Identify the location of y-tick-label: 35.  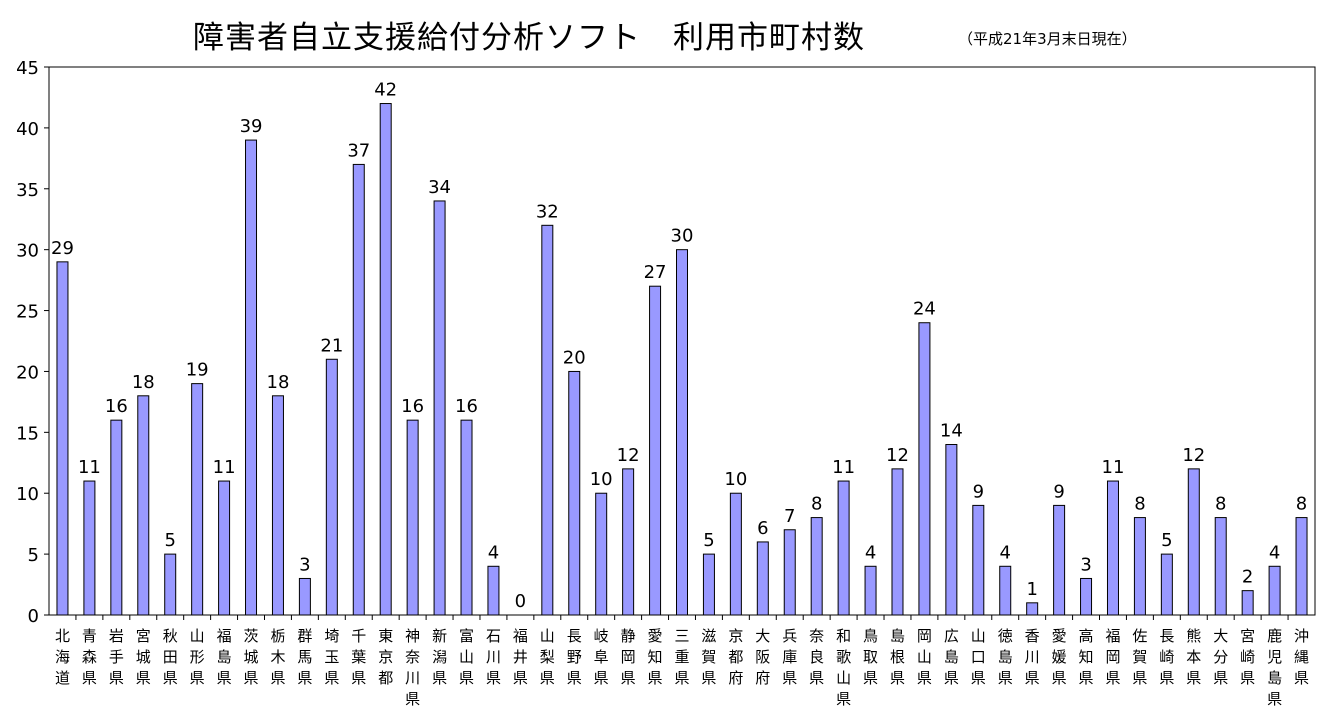
(27, 190).